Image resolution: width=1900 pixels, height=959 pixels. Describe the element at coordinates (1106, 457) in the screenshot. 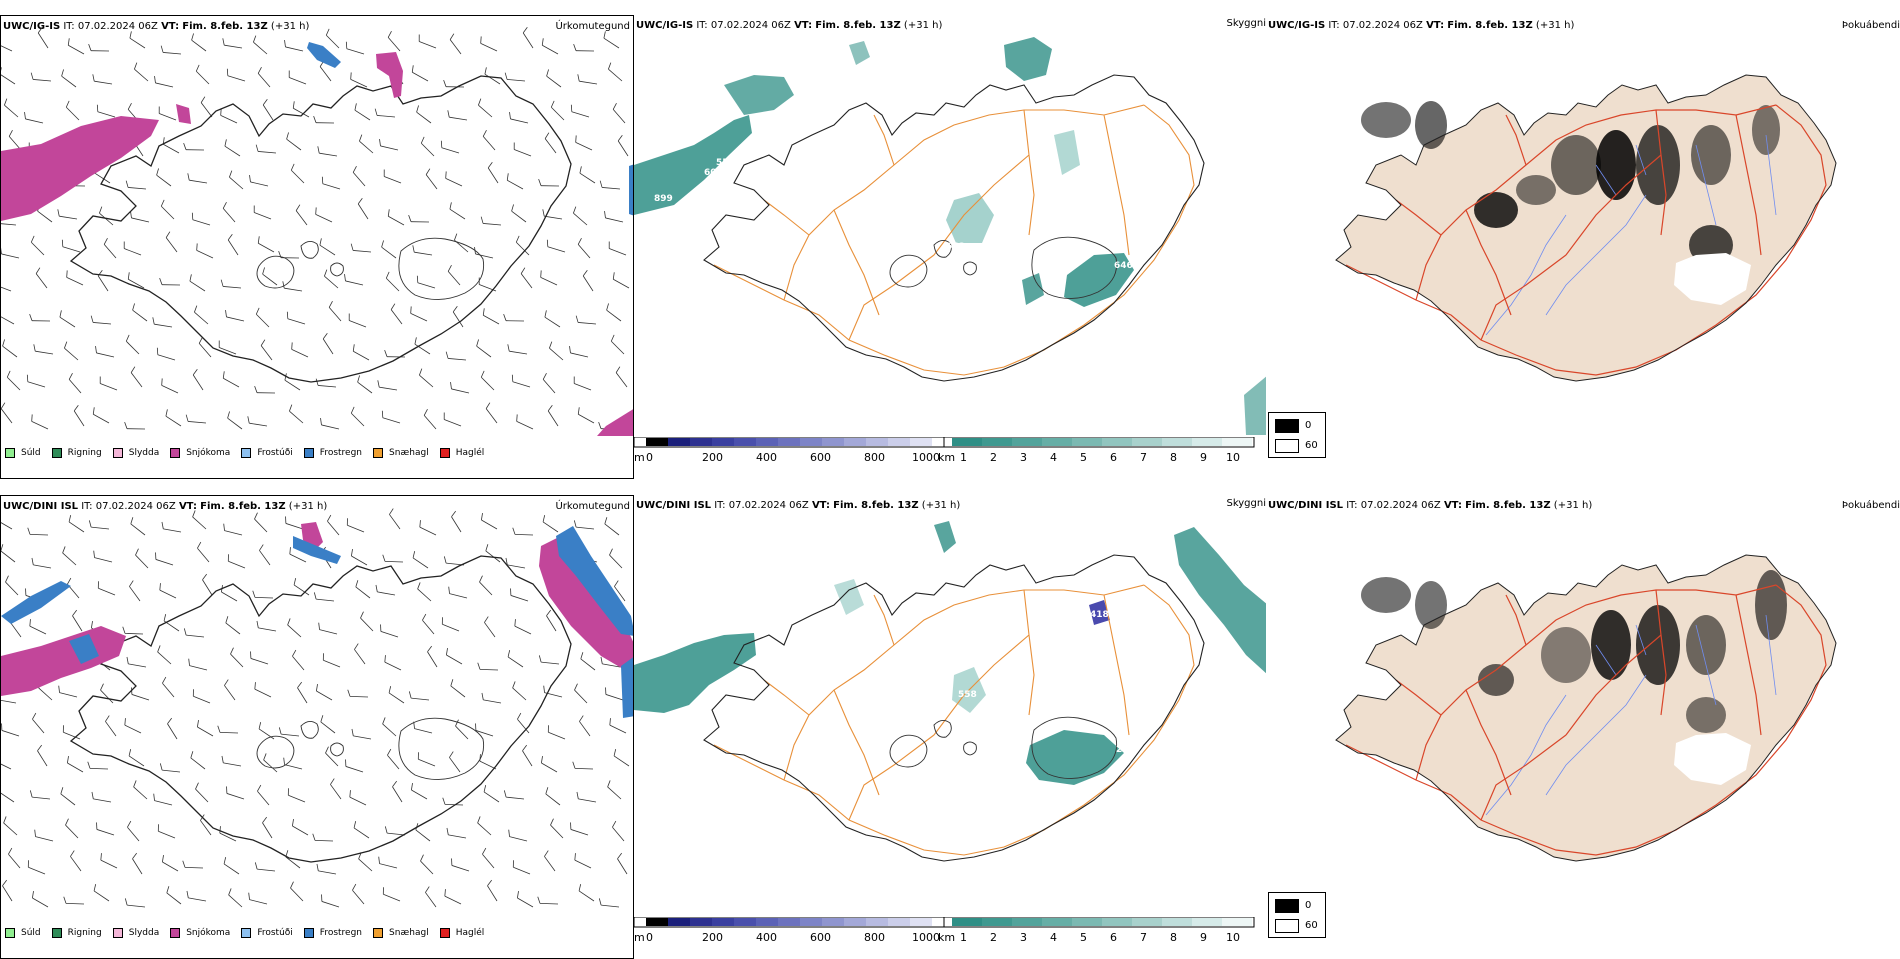

I see `vis-scale-km: km 1 2 3 4 5 6 7 8 9 10` at that location.